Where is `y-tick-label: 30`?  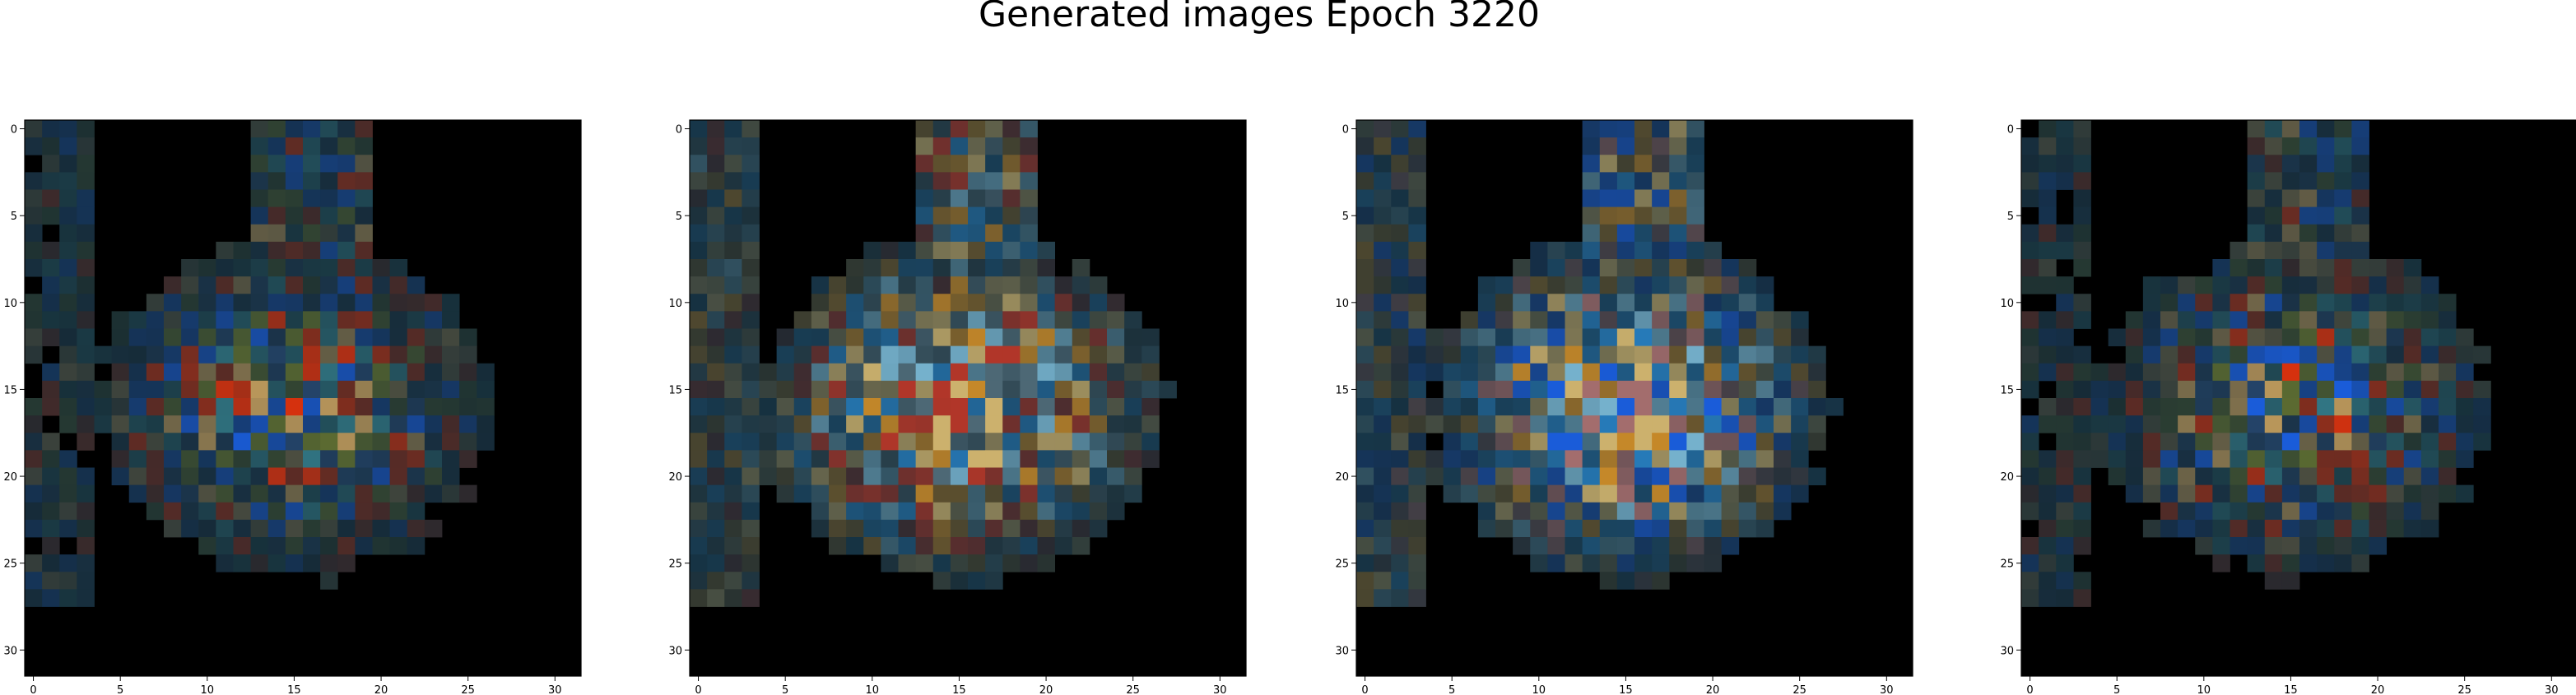
y-tick-label: 30 is located at coordinates (2007, 651).